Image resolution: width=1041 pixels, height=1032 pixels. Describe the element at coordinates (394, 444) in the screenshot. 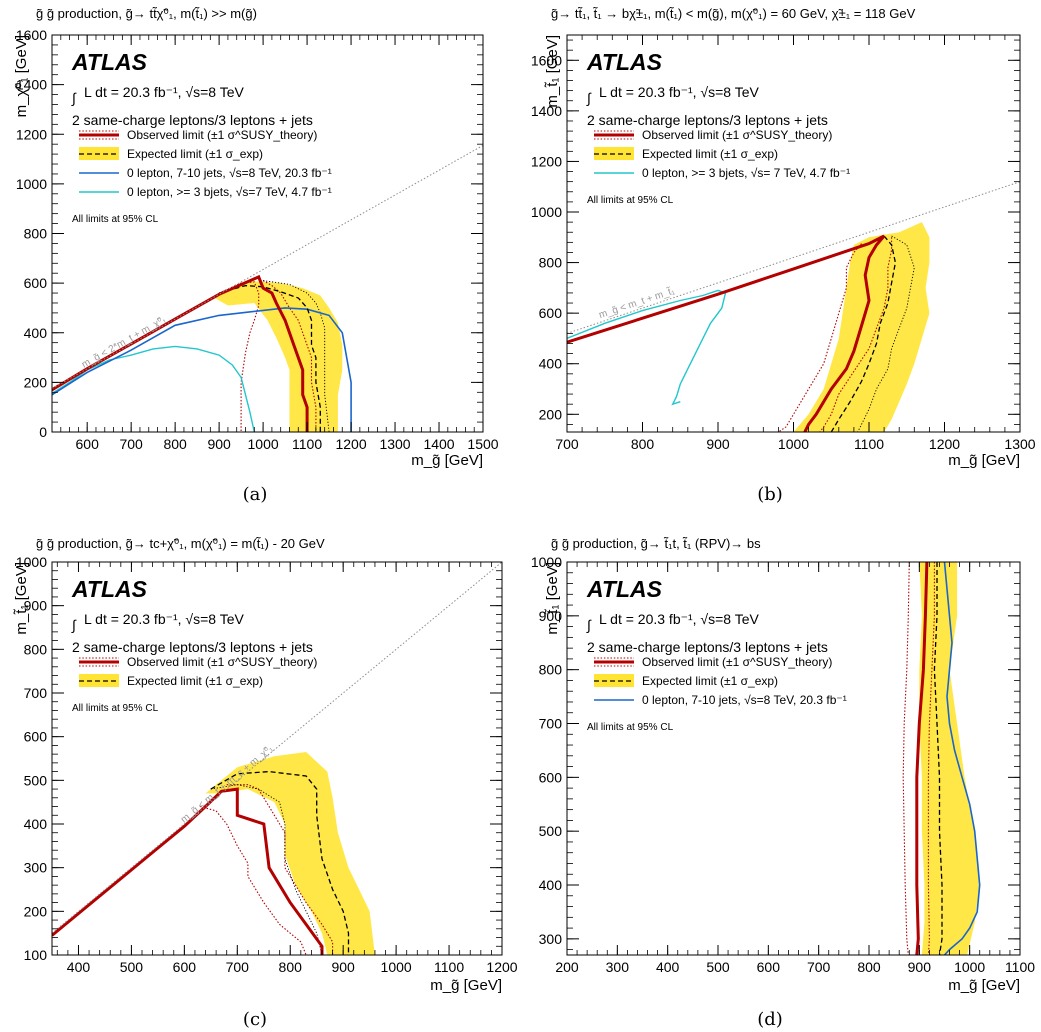

I see `x-tick-label: 1300` at that location.